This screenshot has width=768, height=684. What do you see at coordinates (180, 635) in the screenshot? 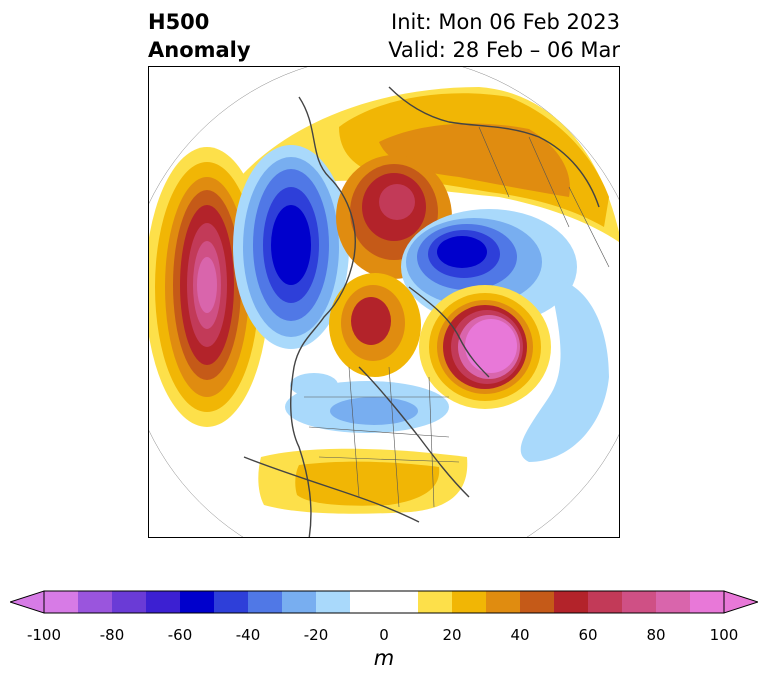
I see `colorbar-tick-label: -60` at bounding box center [180, 635].